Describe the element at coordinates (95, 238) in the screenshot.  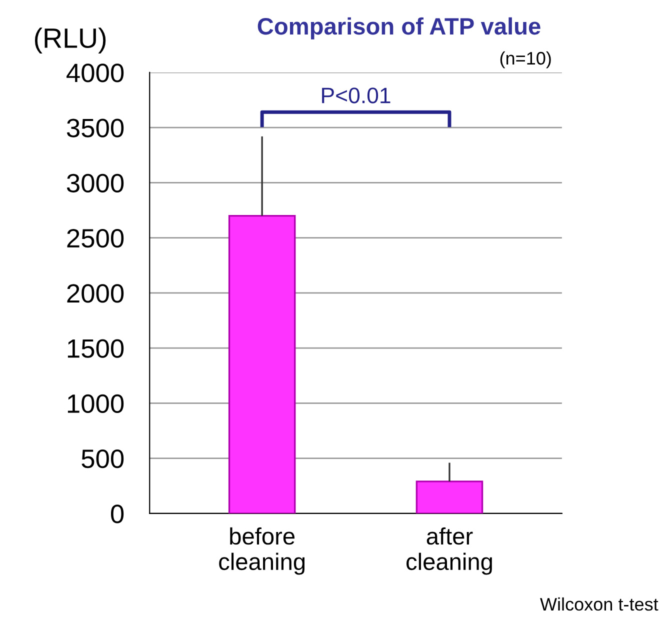
I see `y-tick-label: 2500` at that location.